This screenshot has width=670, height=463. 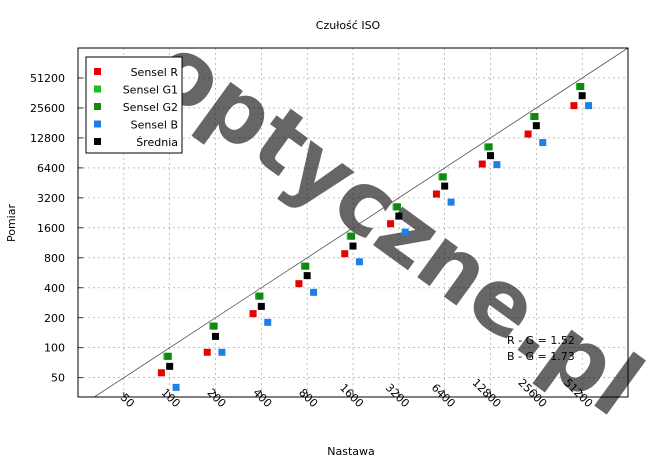 What do you see at coordinates (397, 395) in the screenshot?
I see `x-tick-label: 3200` at bounding box center [397, 395].